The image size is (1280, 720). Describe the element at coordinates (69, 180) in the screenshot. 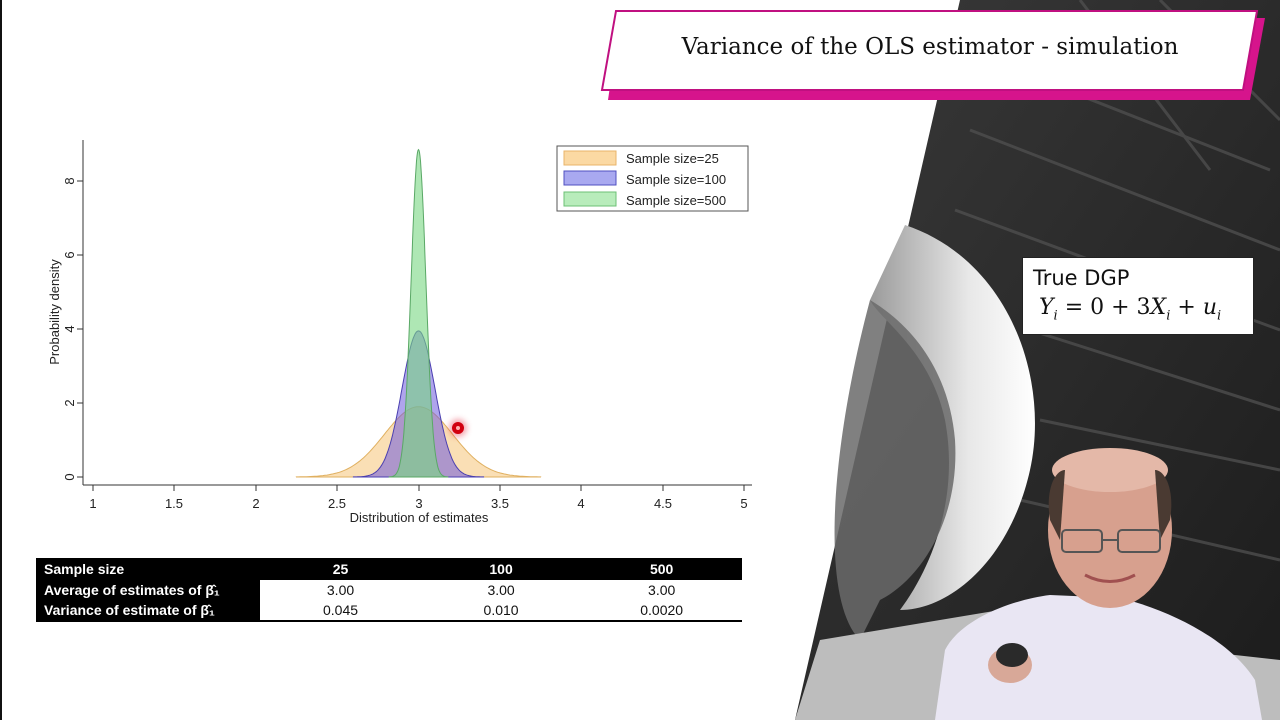

I see `y-tick-label: 8` at that location.